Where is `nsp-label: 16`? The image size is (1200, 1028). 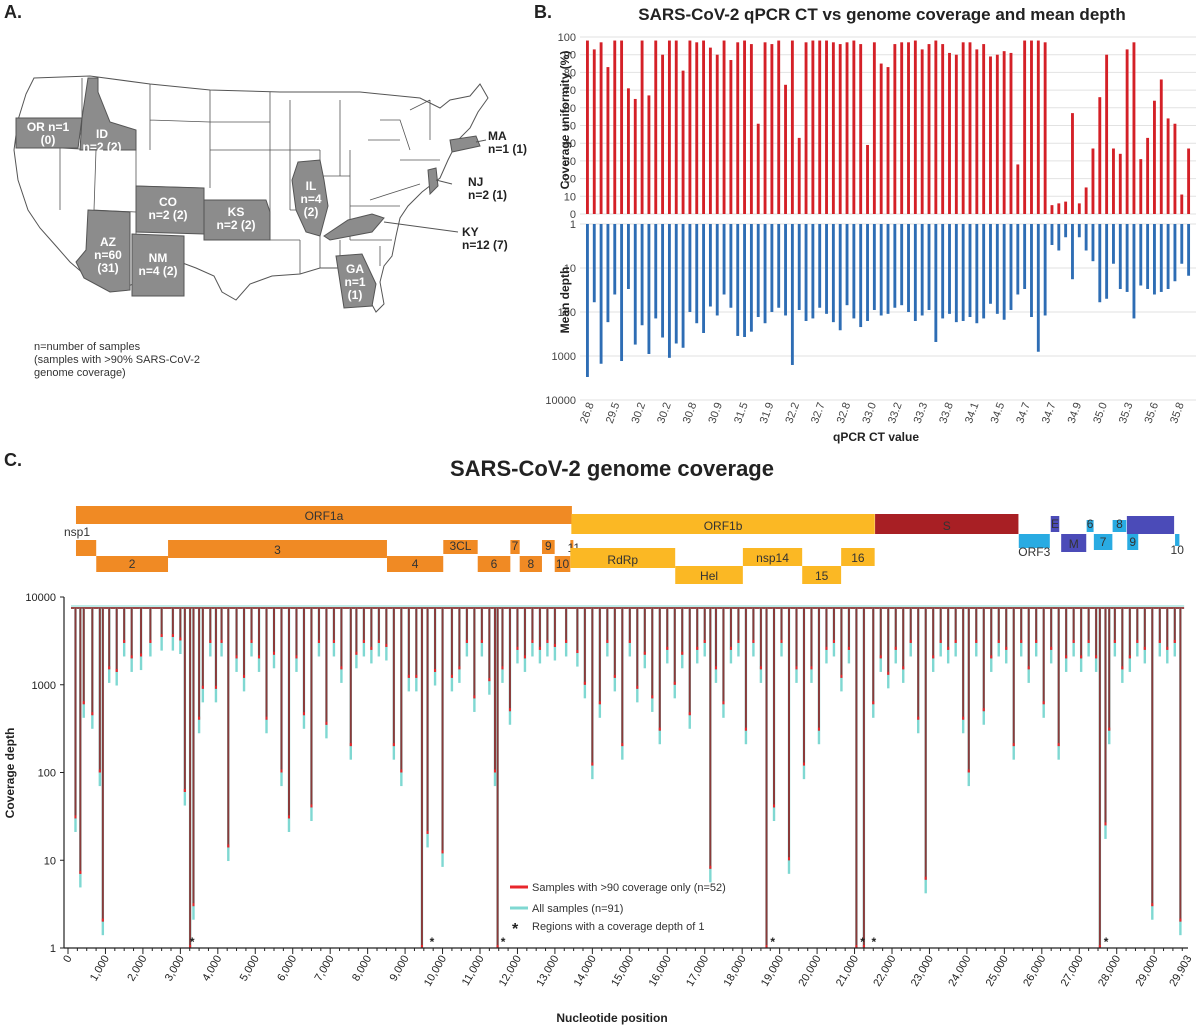 nsp-label: 16 is located at coordinates (858, 558).